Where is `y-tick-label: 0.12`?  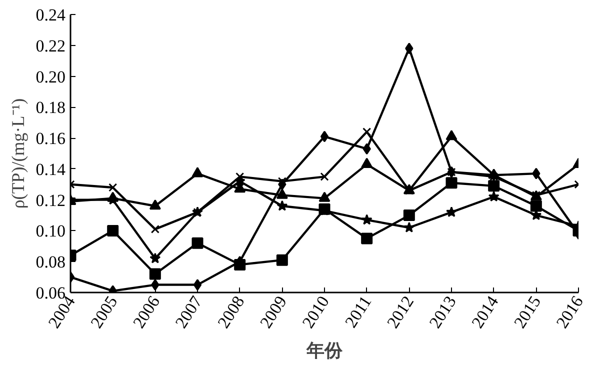 y-tick-label: 0.12 is located at coordinates (51, 200).